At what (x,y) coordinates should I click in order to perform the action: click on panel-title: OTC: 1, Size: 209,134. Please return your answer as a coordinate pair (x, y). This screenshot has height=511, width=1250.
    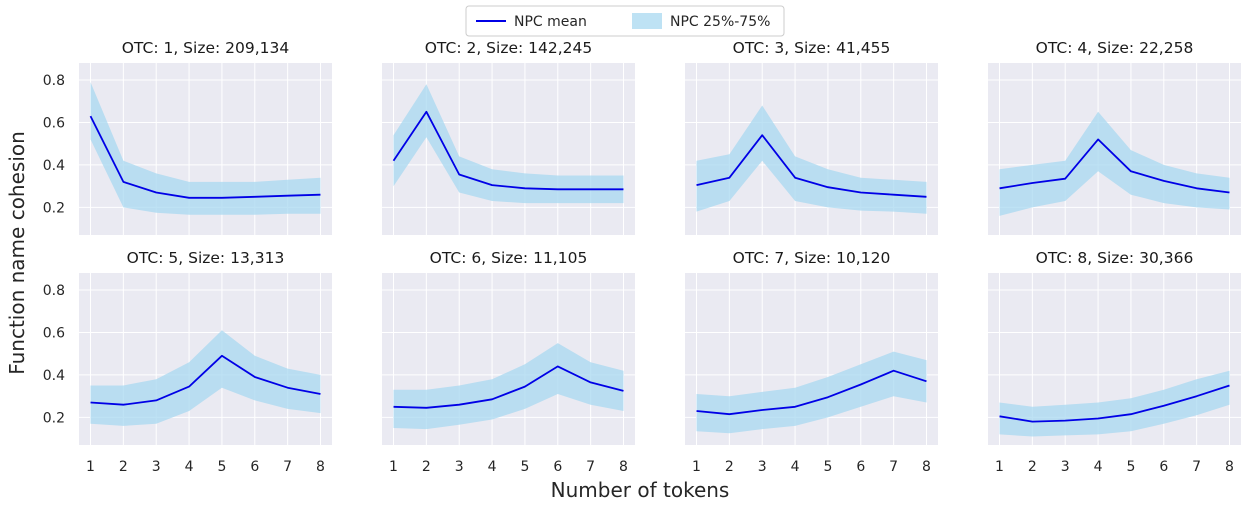
    Looking at the image, I should click on (206, 48).